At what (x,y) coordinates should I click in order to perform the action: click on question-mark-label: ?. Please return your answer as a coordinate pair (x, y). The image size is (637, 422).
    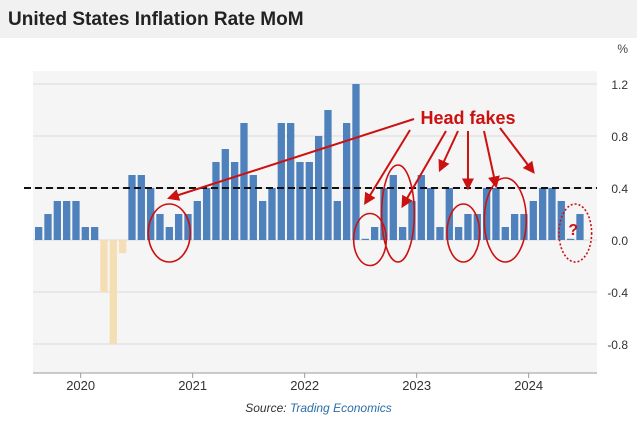
    Looking at the image, I should click on (573, 230).